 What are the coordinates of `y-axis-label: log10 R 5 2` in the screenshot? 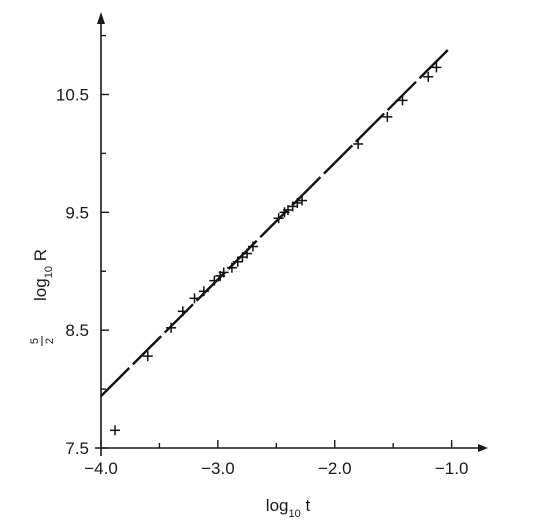 It's located at (42, 297).